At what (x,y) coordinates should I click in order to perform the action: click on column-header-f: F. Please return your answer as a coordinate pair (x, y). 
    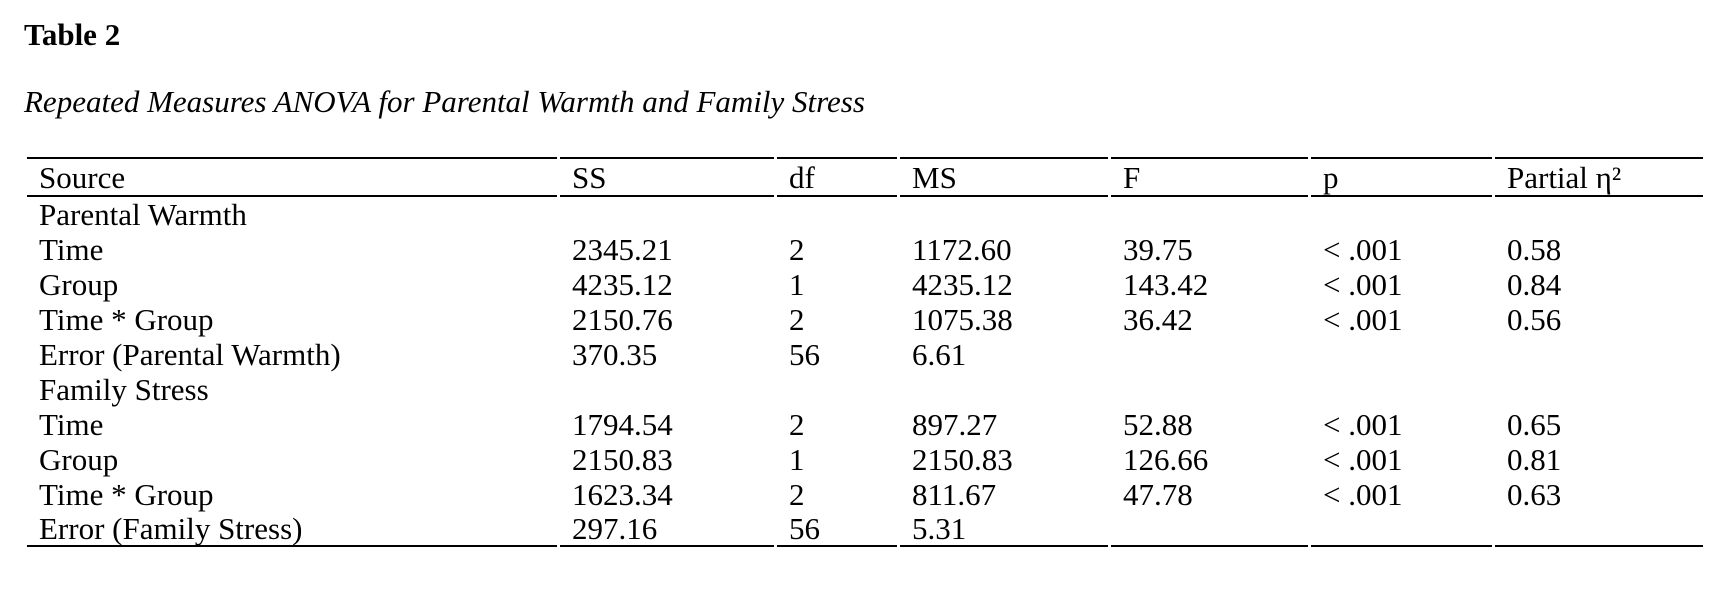
    Looking at the image, I should click on (1209, 177).